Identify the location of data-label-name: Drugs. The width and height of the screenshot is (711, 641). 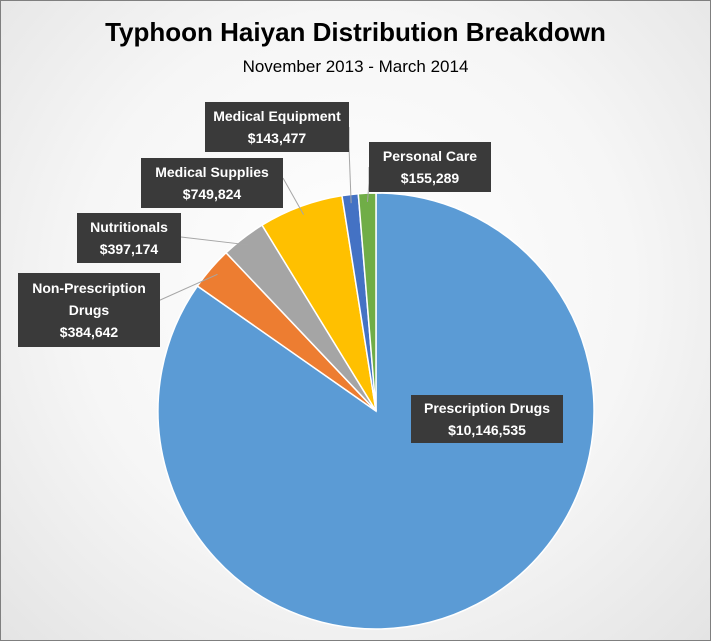
(89, 310).